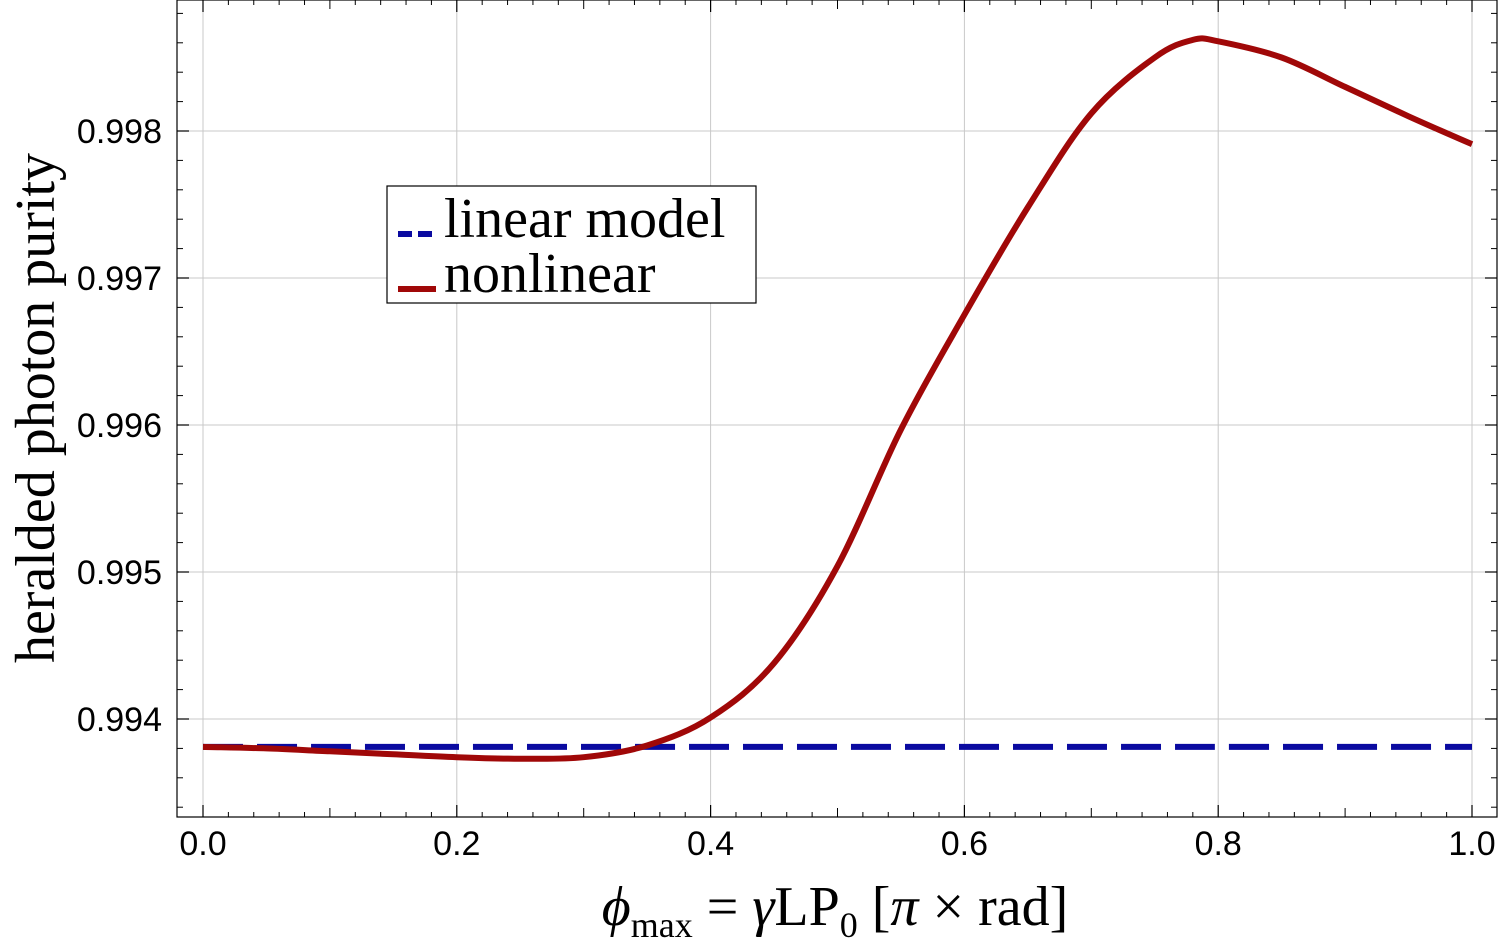 This screenshot has height=941, width=1500. What do you see at coordinates (119, 573) in the screenshot?
I see `y-tick-label: 0.995` at bounding box center [119, 573].